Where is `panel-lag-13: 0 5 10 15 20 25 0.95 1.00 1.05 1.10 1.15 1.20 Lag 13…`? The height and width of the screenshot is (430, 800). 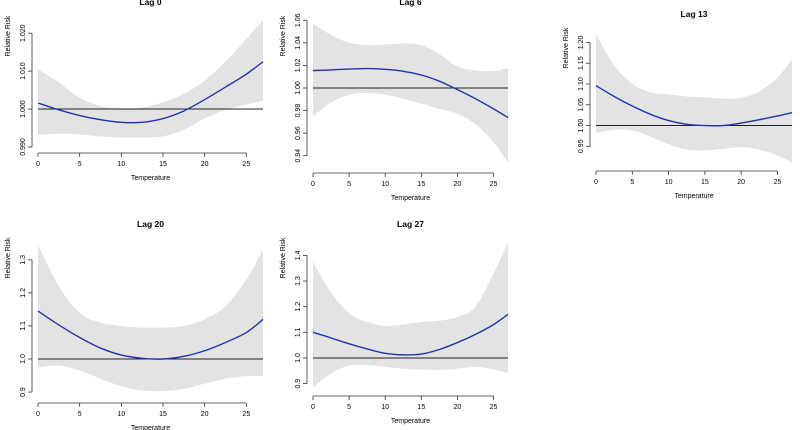
panel-lag-13: 0 5 10 15 20 25 0.95 1.00 1.05 1.10 1.15 1.20 Lag 13… is located at coordinates (678, 104).